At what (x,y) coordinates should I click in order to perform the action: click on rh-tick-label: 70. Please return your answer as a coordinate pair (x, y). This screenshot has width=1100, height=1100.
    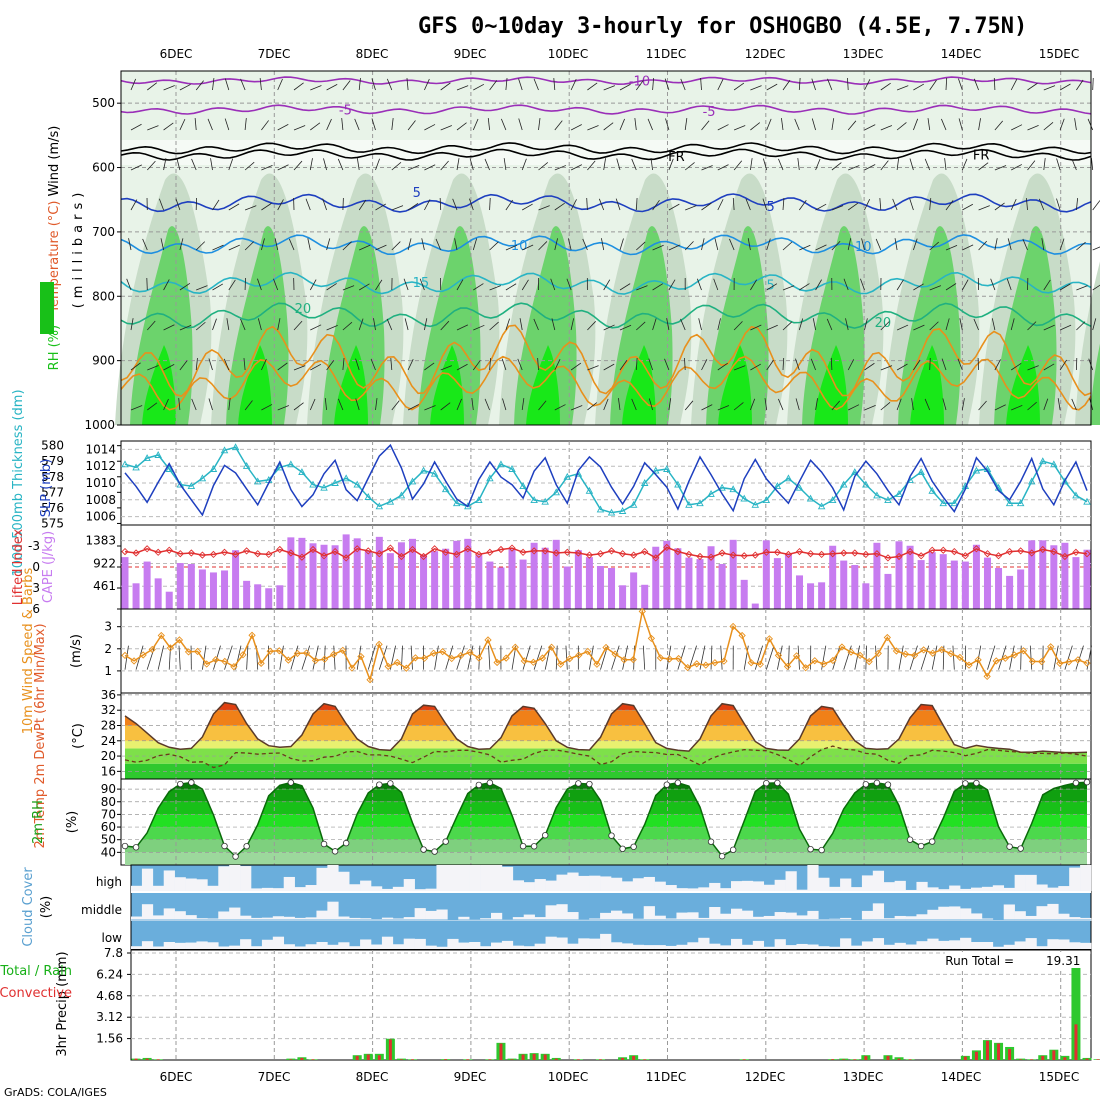
    Looking at the image, I should click on (108, 814).